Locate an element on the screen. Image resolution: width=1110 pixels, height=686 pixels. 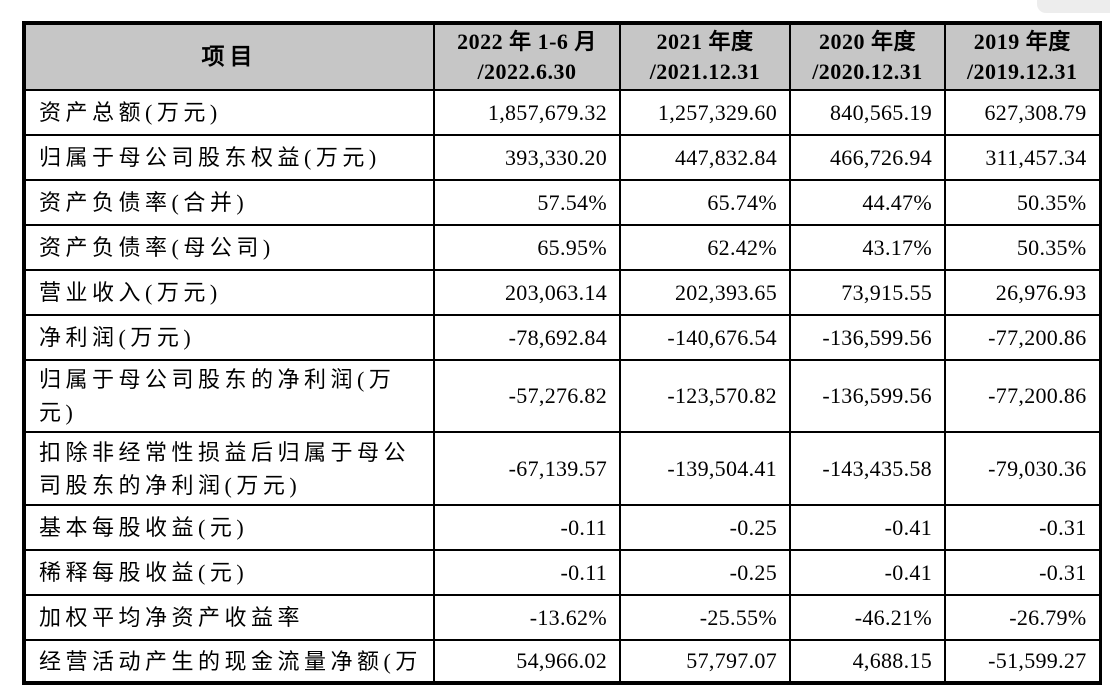
table-cell: 62.42% is located at coordinates (705, 247).